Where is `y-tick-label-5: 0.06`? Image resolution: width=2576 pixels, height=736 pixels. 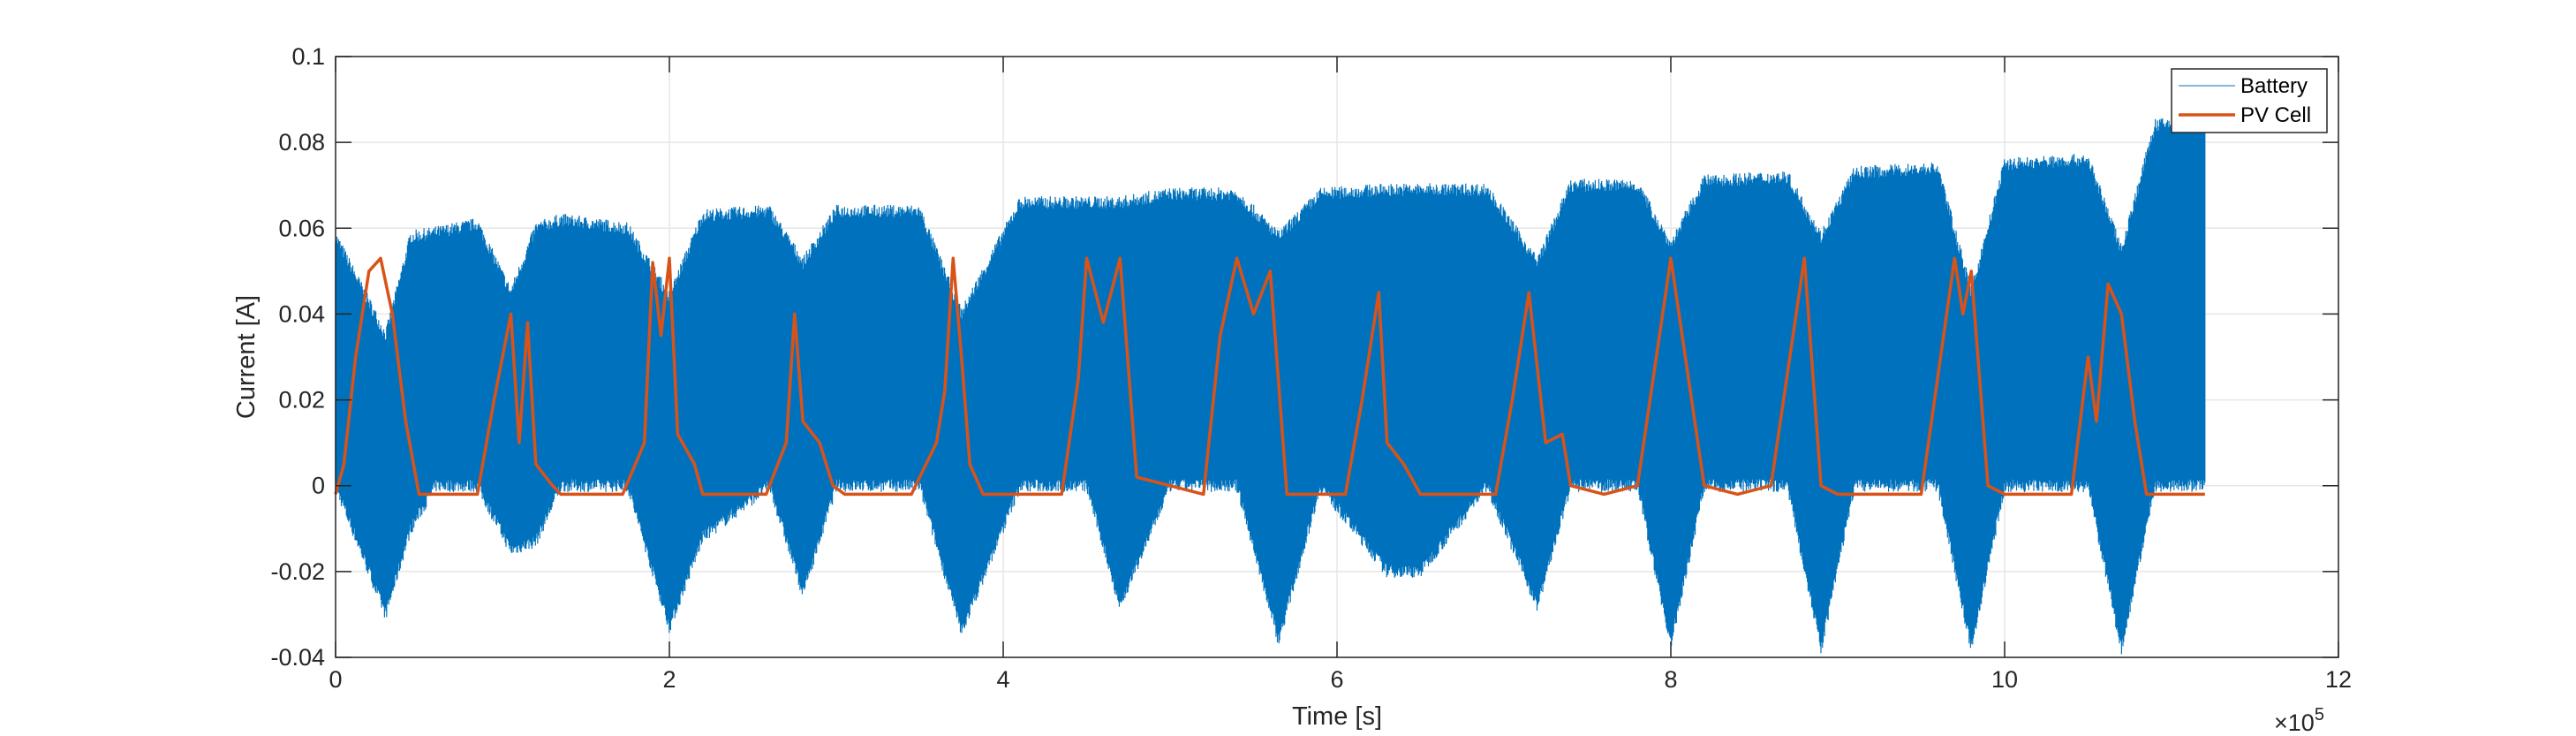
y-tick-label-5: 0.06 is located at coordinates (301, 228).